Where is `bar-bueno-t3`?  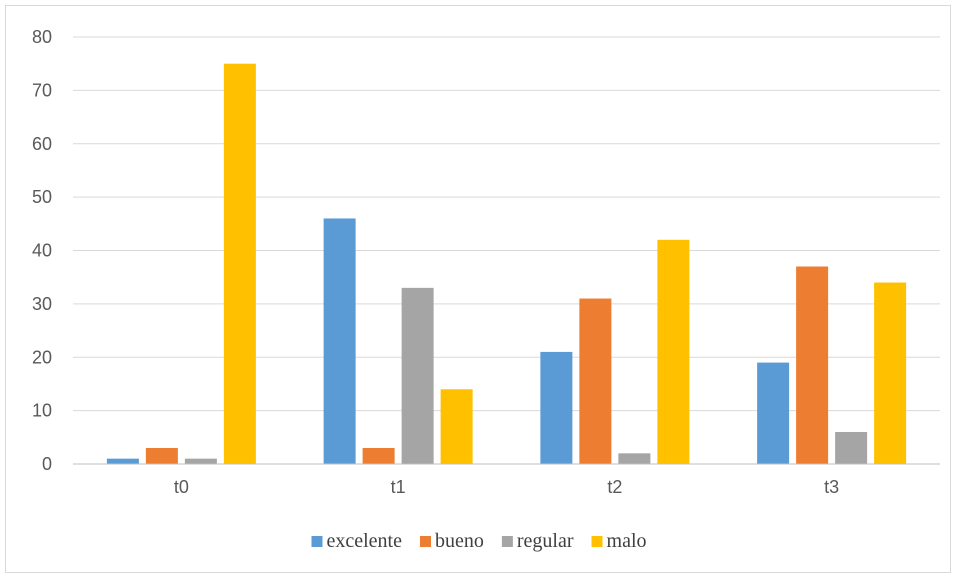 bar-bueno-t3 is located at coordinates (812, 365).